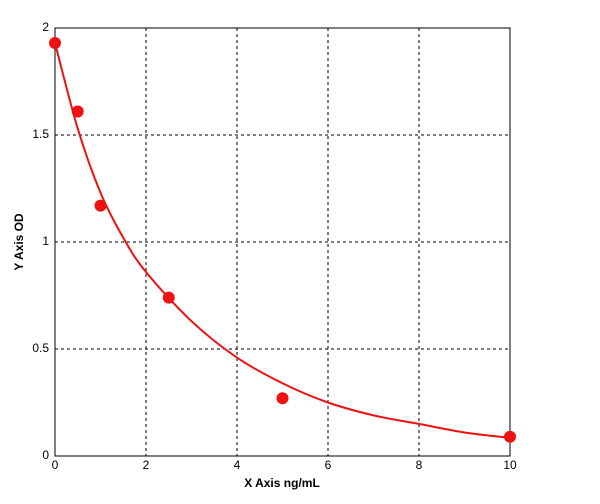 The width and height of the screenshot is (600, 504). I want to click on y-tick-label: 0.5, so click(40, 348).